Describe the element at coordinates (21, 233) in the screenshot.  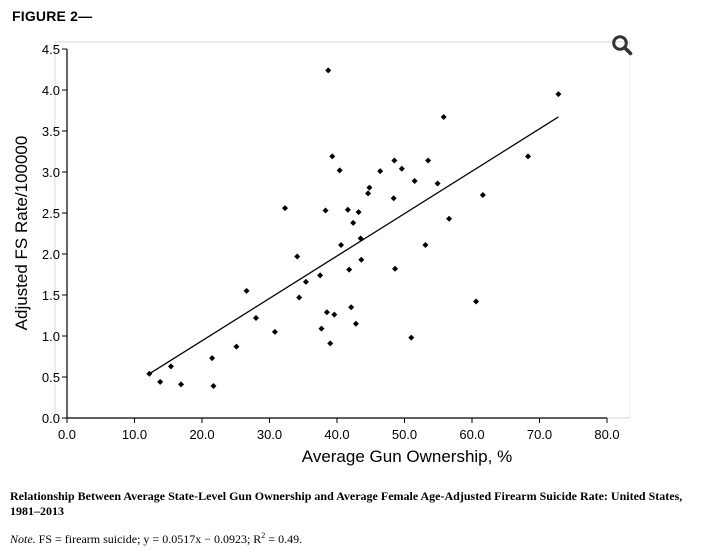
I see `y-axis-label: Adjusted FS Rate/100000` at that location.